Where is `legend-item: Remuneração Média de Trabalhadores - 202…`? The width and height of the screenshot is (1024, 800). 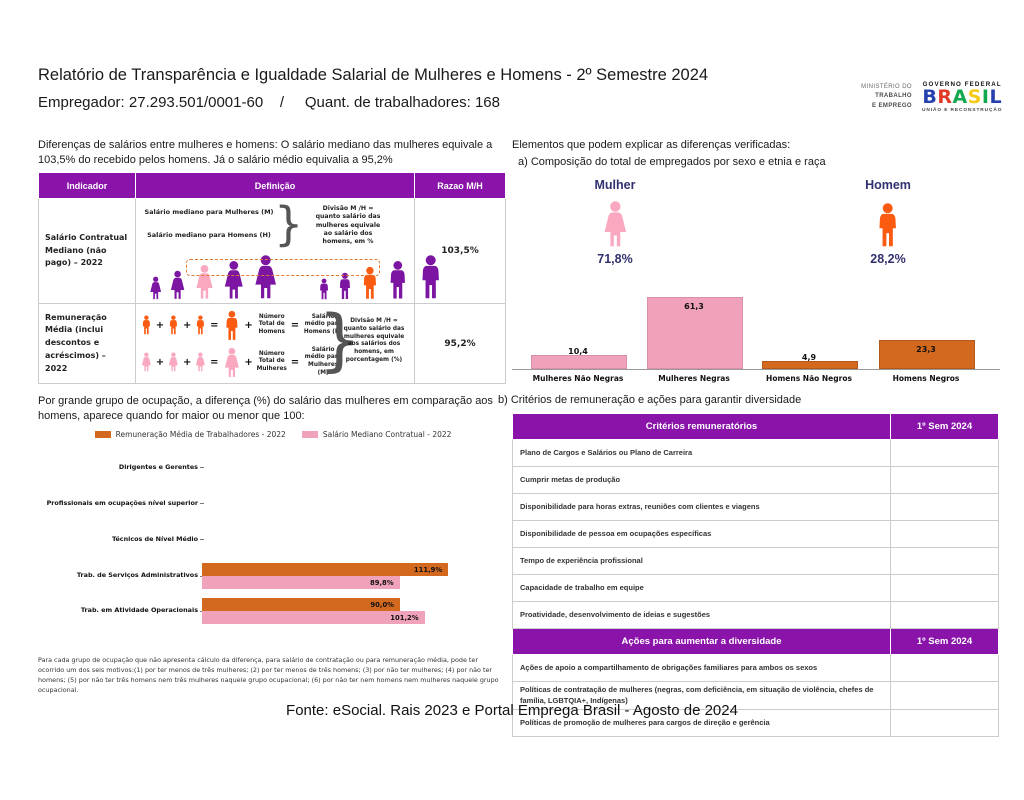
legend-item: Remuneração Média de Trabalhadores - 202… is located at coordinates (190, 434).